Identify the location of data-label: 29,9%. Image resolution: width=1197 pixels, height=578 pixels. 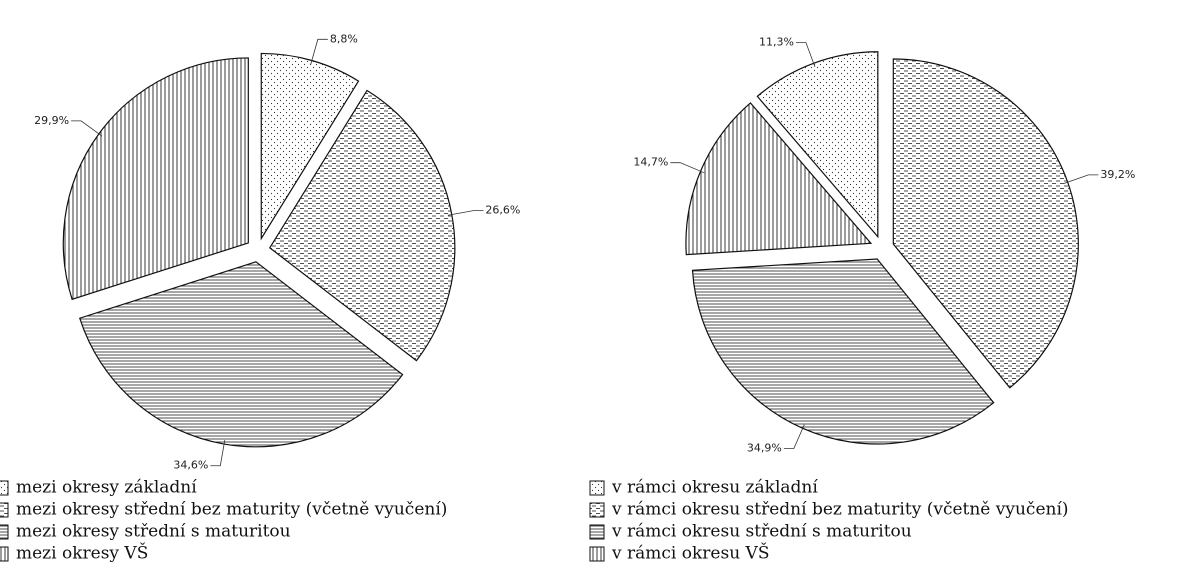
(51, 120).